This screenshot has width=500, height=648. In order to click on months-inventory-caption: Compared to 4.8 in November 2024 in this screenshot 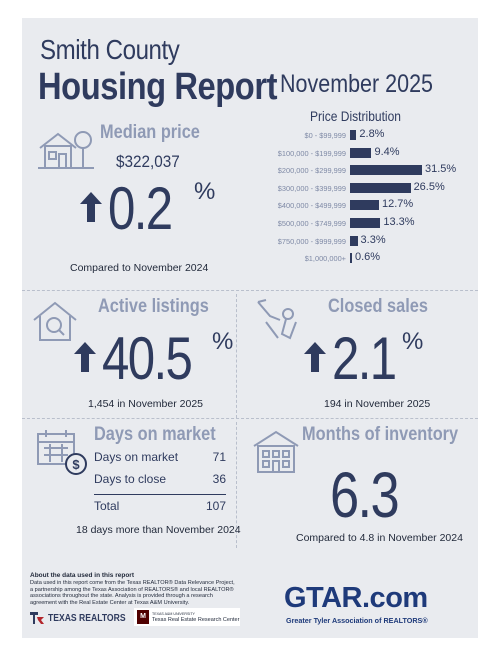, I will do `click(379, 538)`.